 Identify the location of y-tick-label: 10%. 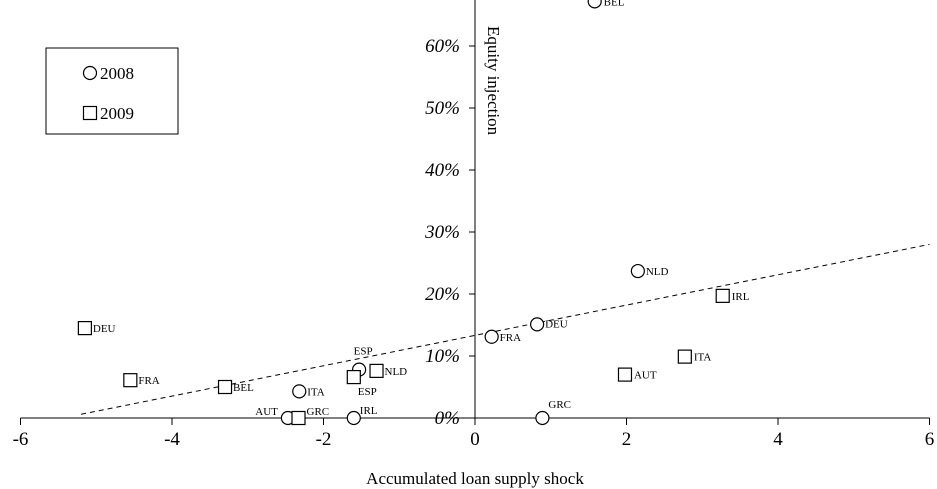
(442, 356).